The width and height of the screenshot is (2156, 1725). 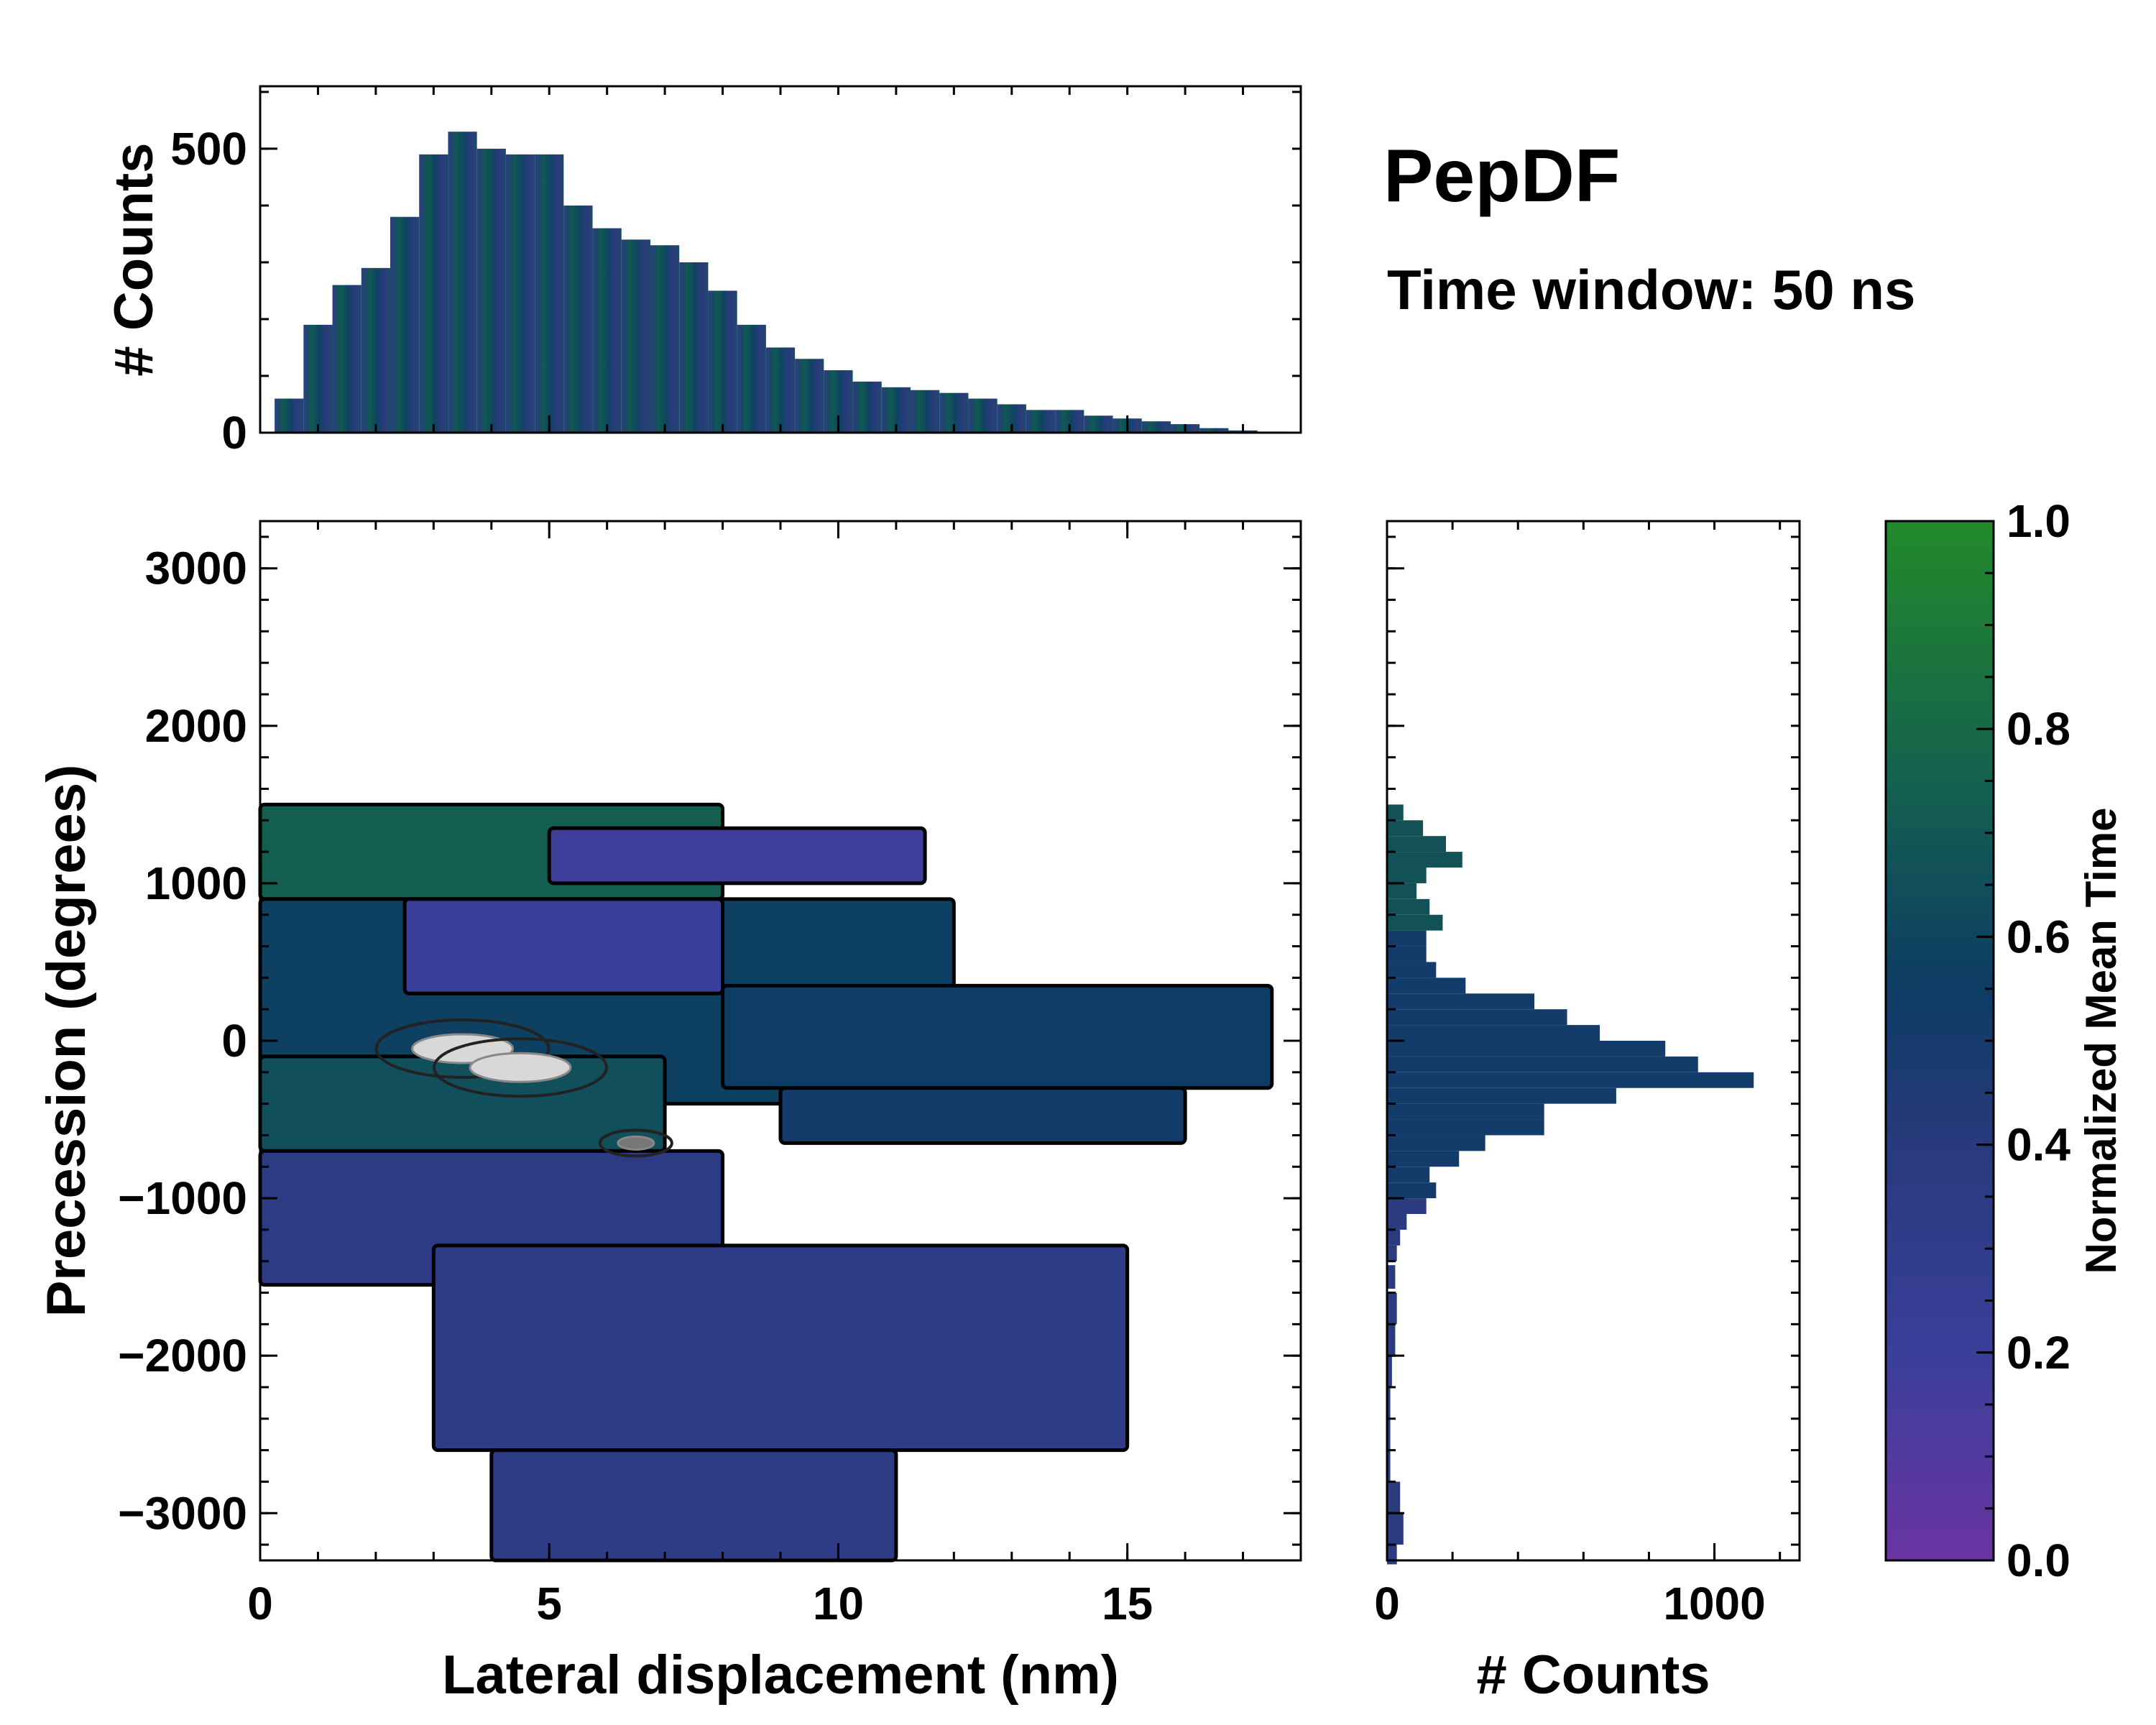 What do you see at coordinates (234, 433) in the screenshot?
I see `top-y-tick-label-0: 0` at bounding box center [234, 433].